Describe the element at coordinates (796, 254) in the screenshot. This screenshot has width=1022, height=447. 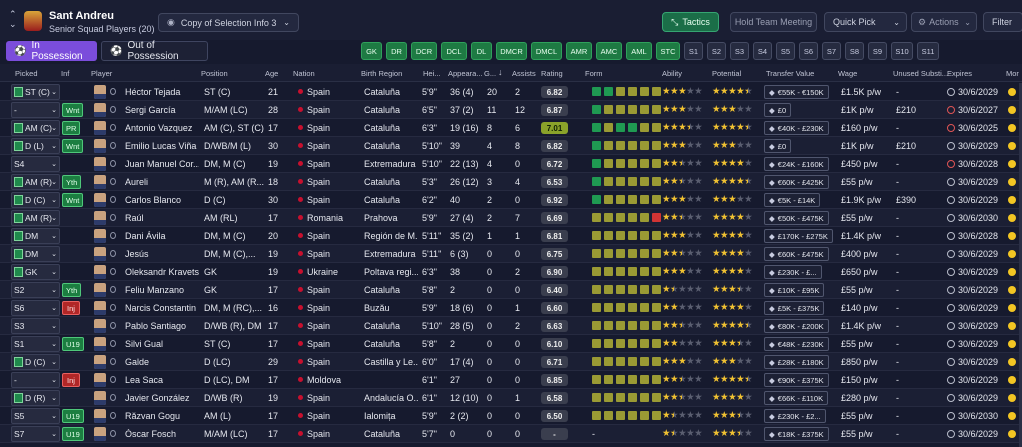
I see `transfer-value-box: ◆ €60K - £475K` at that location.